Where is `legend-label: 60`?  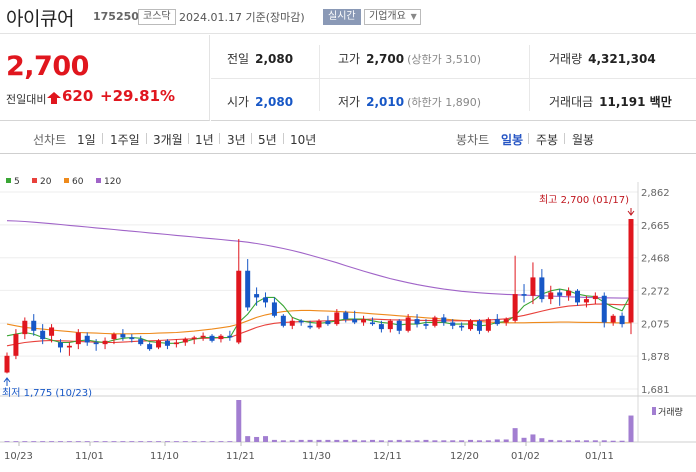
legend-label: 60 is located at coordinates (78, 182).